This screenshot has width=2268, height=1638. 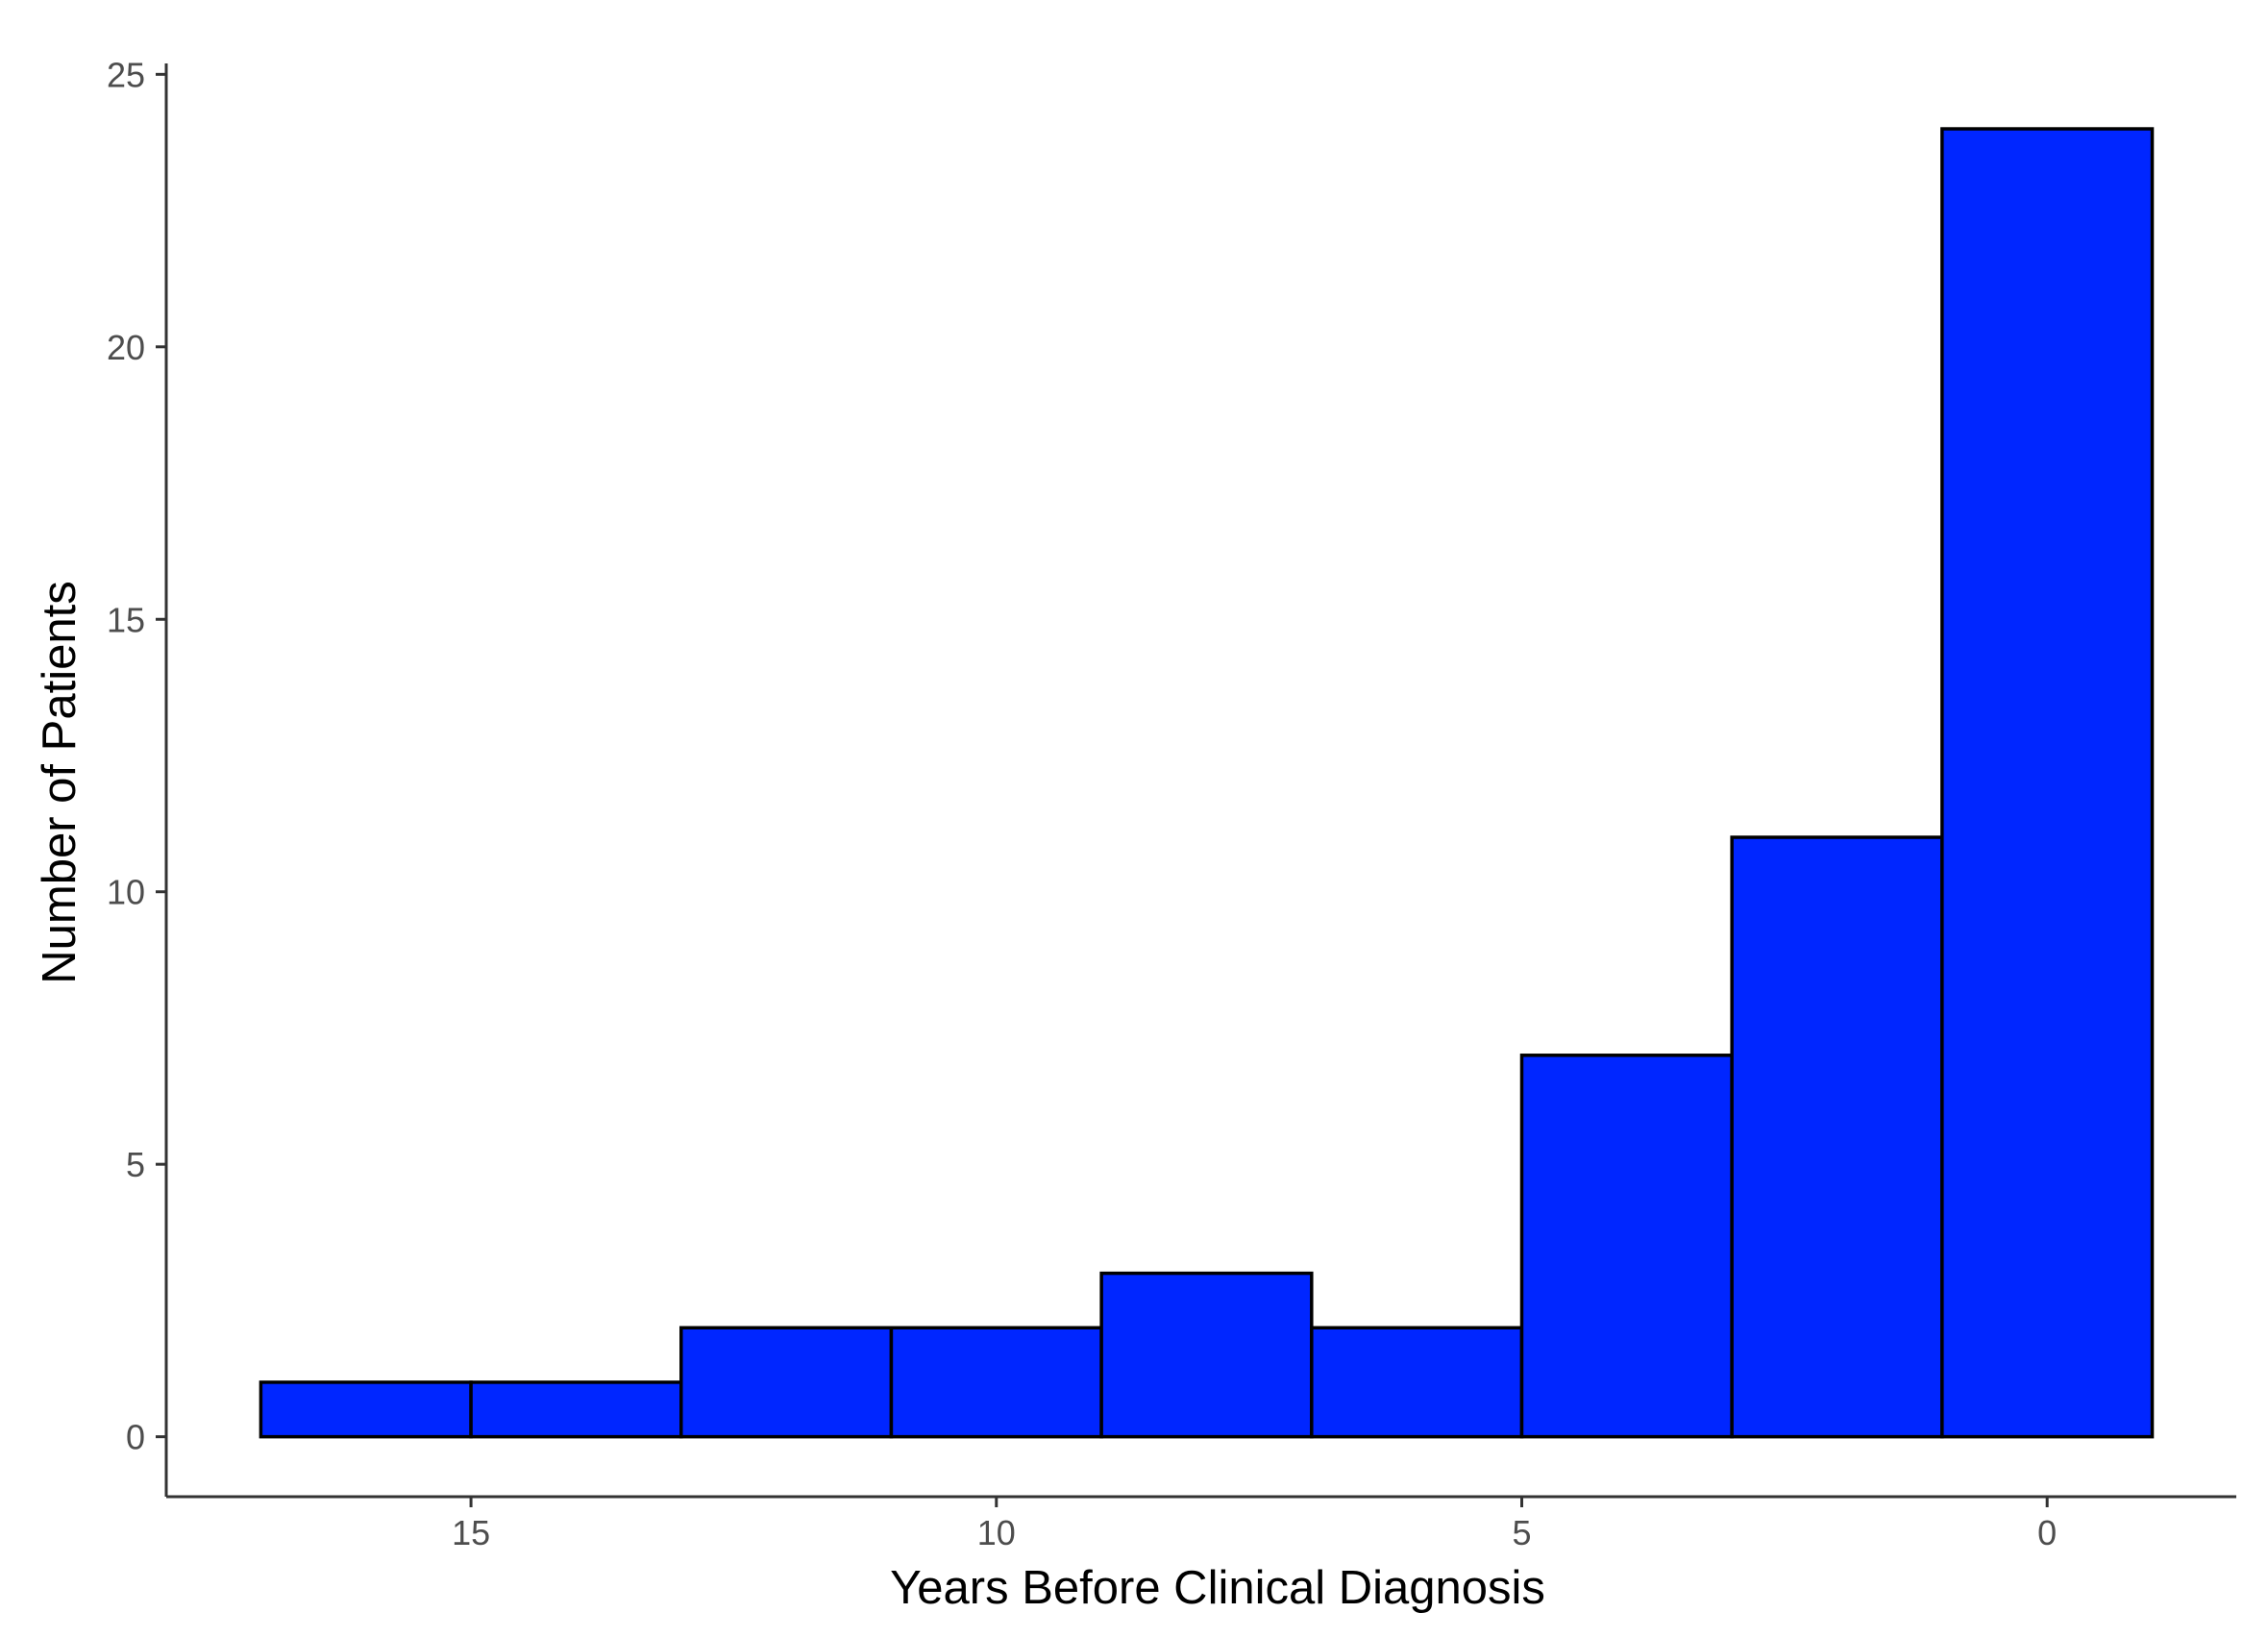 What do you see at coordinates (126, 893) in the screenshot?
I see `y-tick-label: 10` at bounding box center [126, 893].